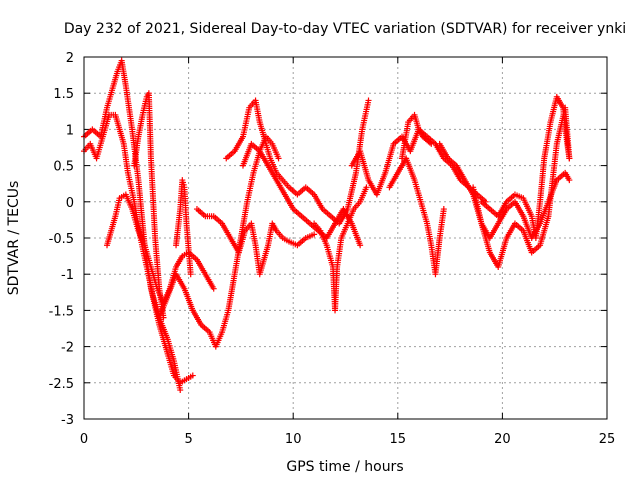 This screenshot has height=480, width=640. Describe the element at coordinates (84, 439) in the screenshot. I see `x-tick-label: 0` at that location.